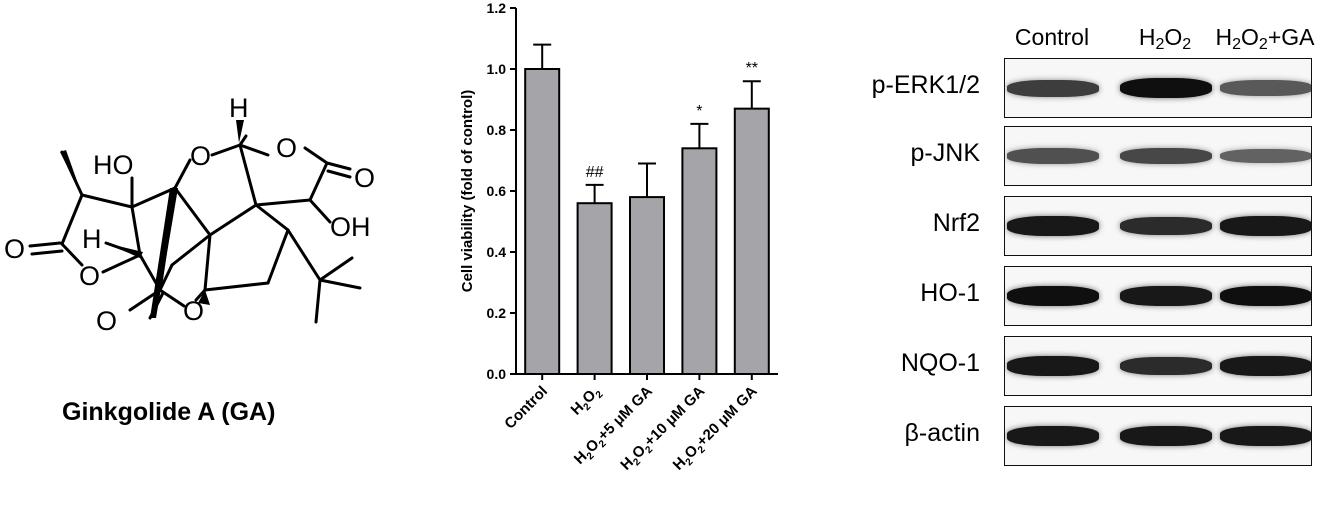  I want to click on blot-row-label: HO-1, so click(950, 293).